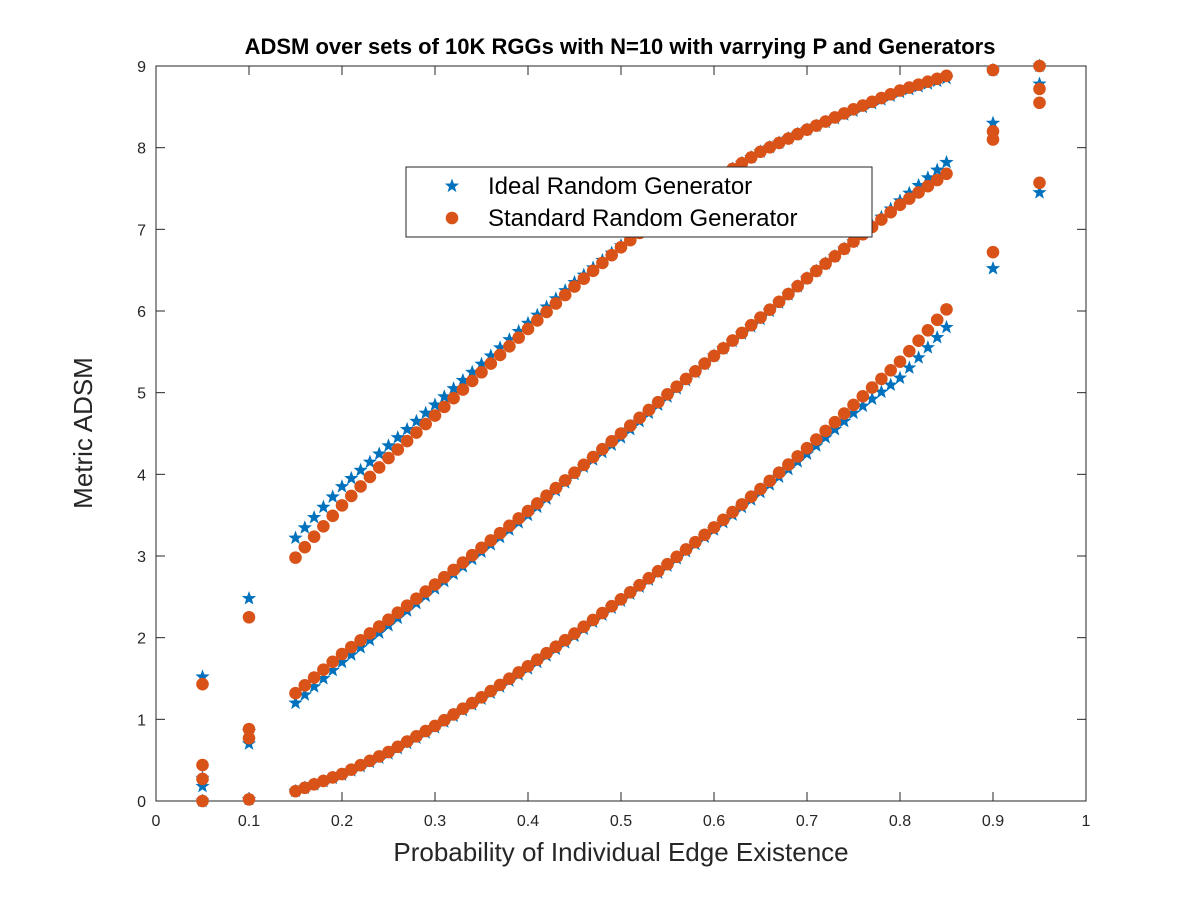  What do you see at coordinates (452, 218) in the screenshot?
I see `legend-circle-glyph` at bounding box center [452, 218].